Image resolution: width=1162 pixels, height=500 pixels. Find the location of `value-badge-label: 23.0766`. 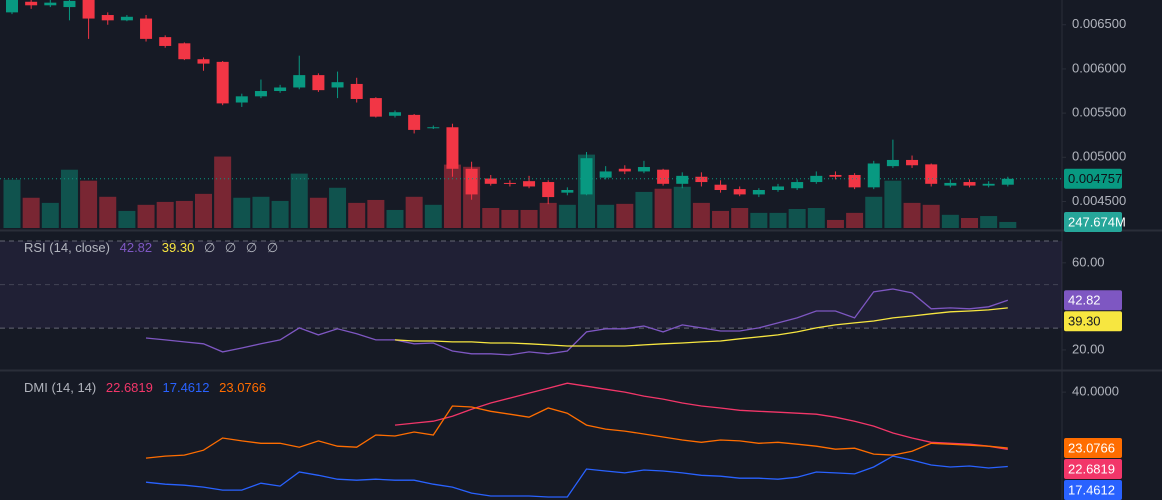

value-badge-label: 23.0766 is located at coordinates (1091, 447).